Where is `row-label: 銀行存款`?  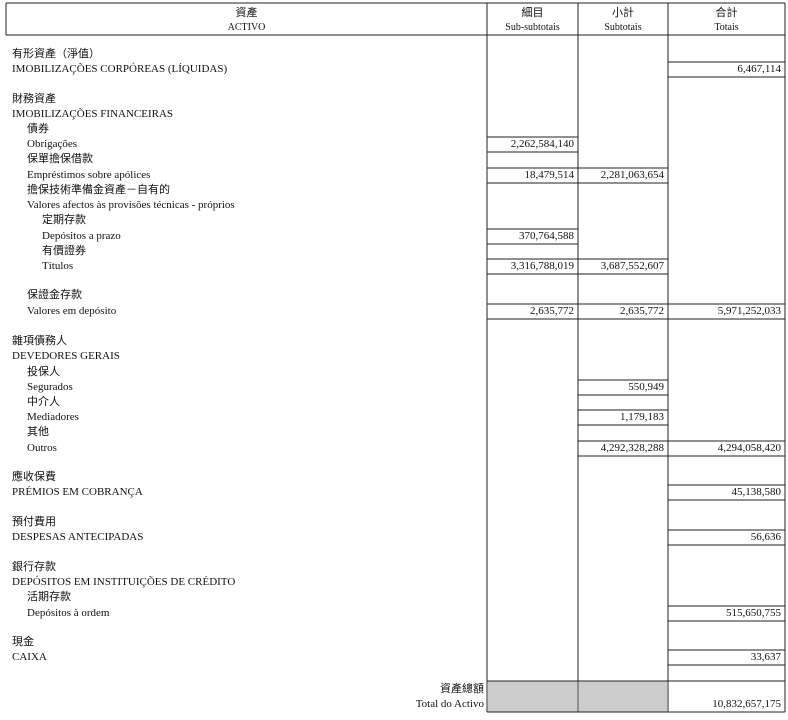
row-label: 銀行存款 is located at coordinates (34, 566).